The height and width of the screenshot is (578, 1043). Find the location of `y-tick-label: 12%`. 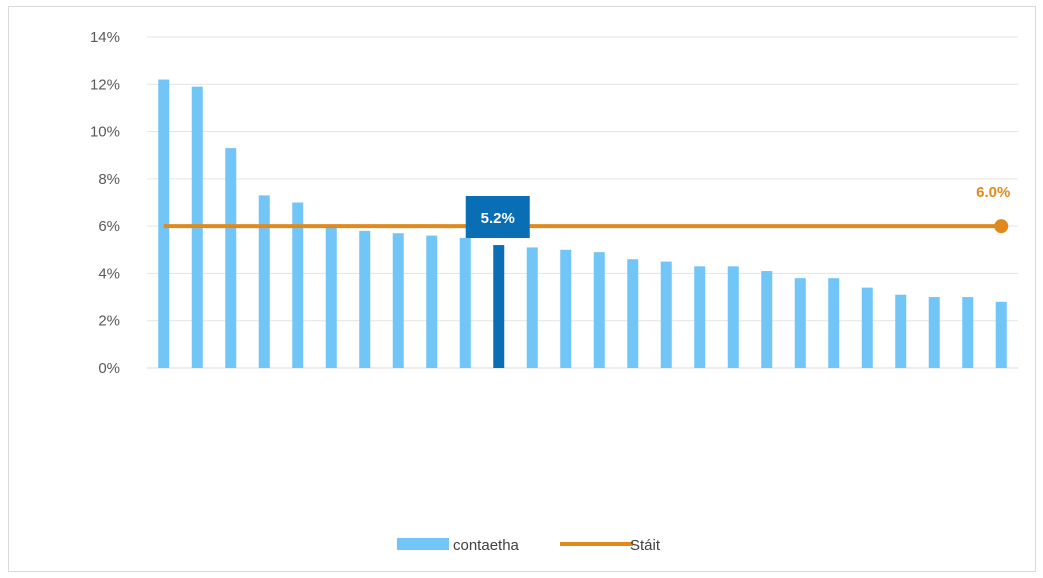

y-tick-label: 12% is located at coordinates (105, 84).